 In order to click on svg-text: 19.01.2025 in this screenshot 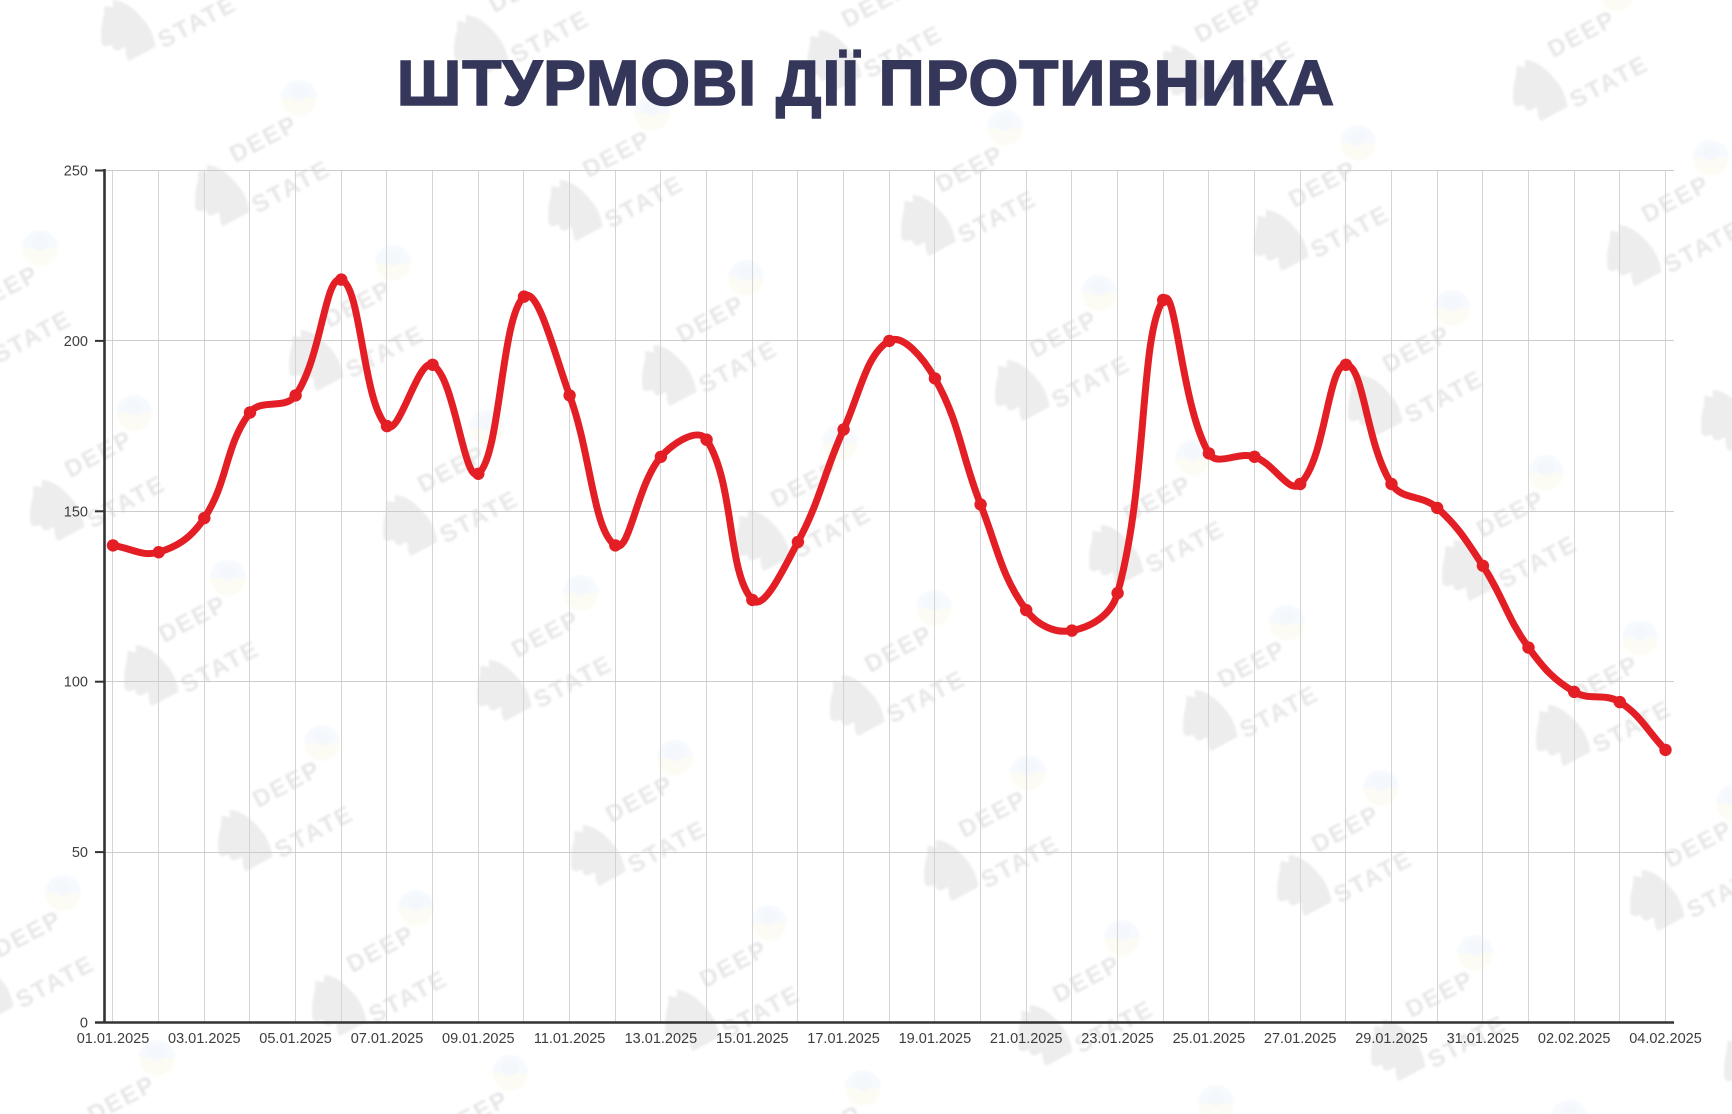, I will do `click(935, 1039)`.